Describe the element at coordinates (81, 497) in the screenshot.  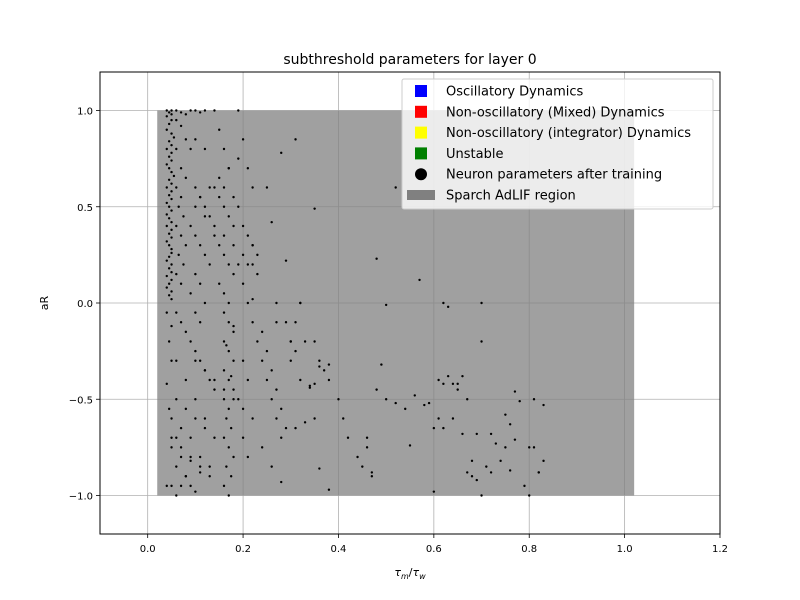
I see `y-tick-label: −1.0` at that location.